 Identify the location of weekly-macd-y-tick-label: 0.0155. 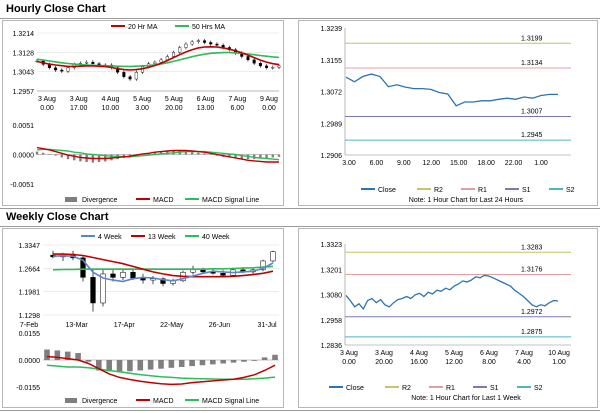
(30, 334).